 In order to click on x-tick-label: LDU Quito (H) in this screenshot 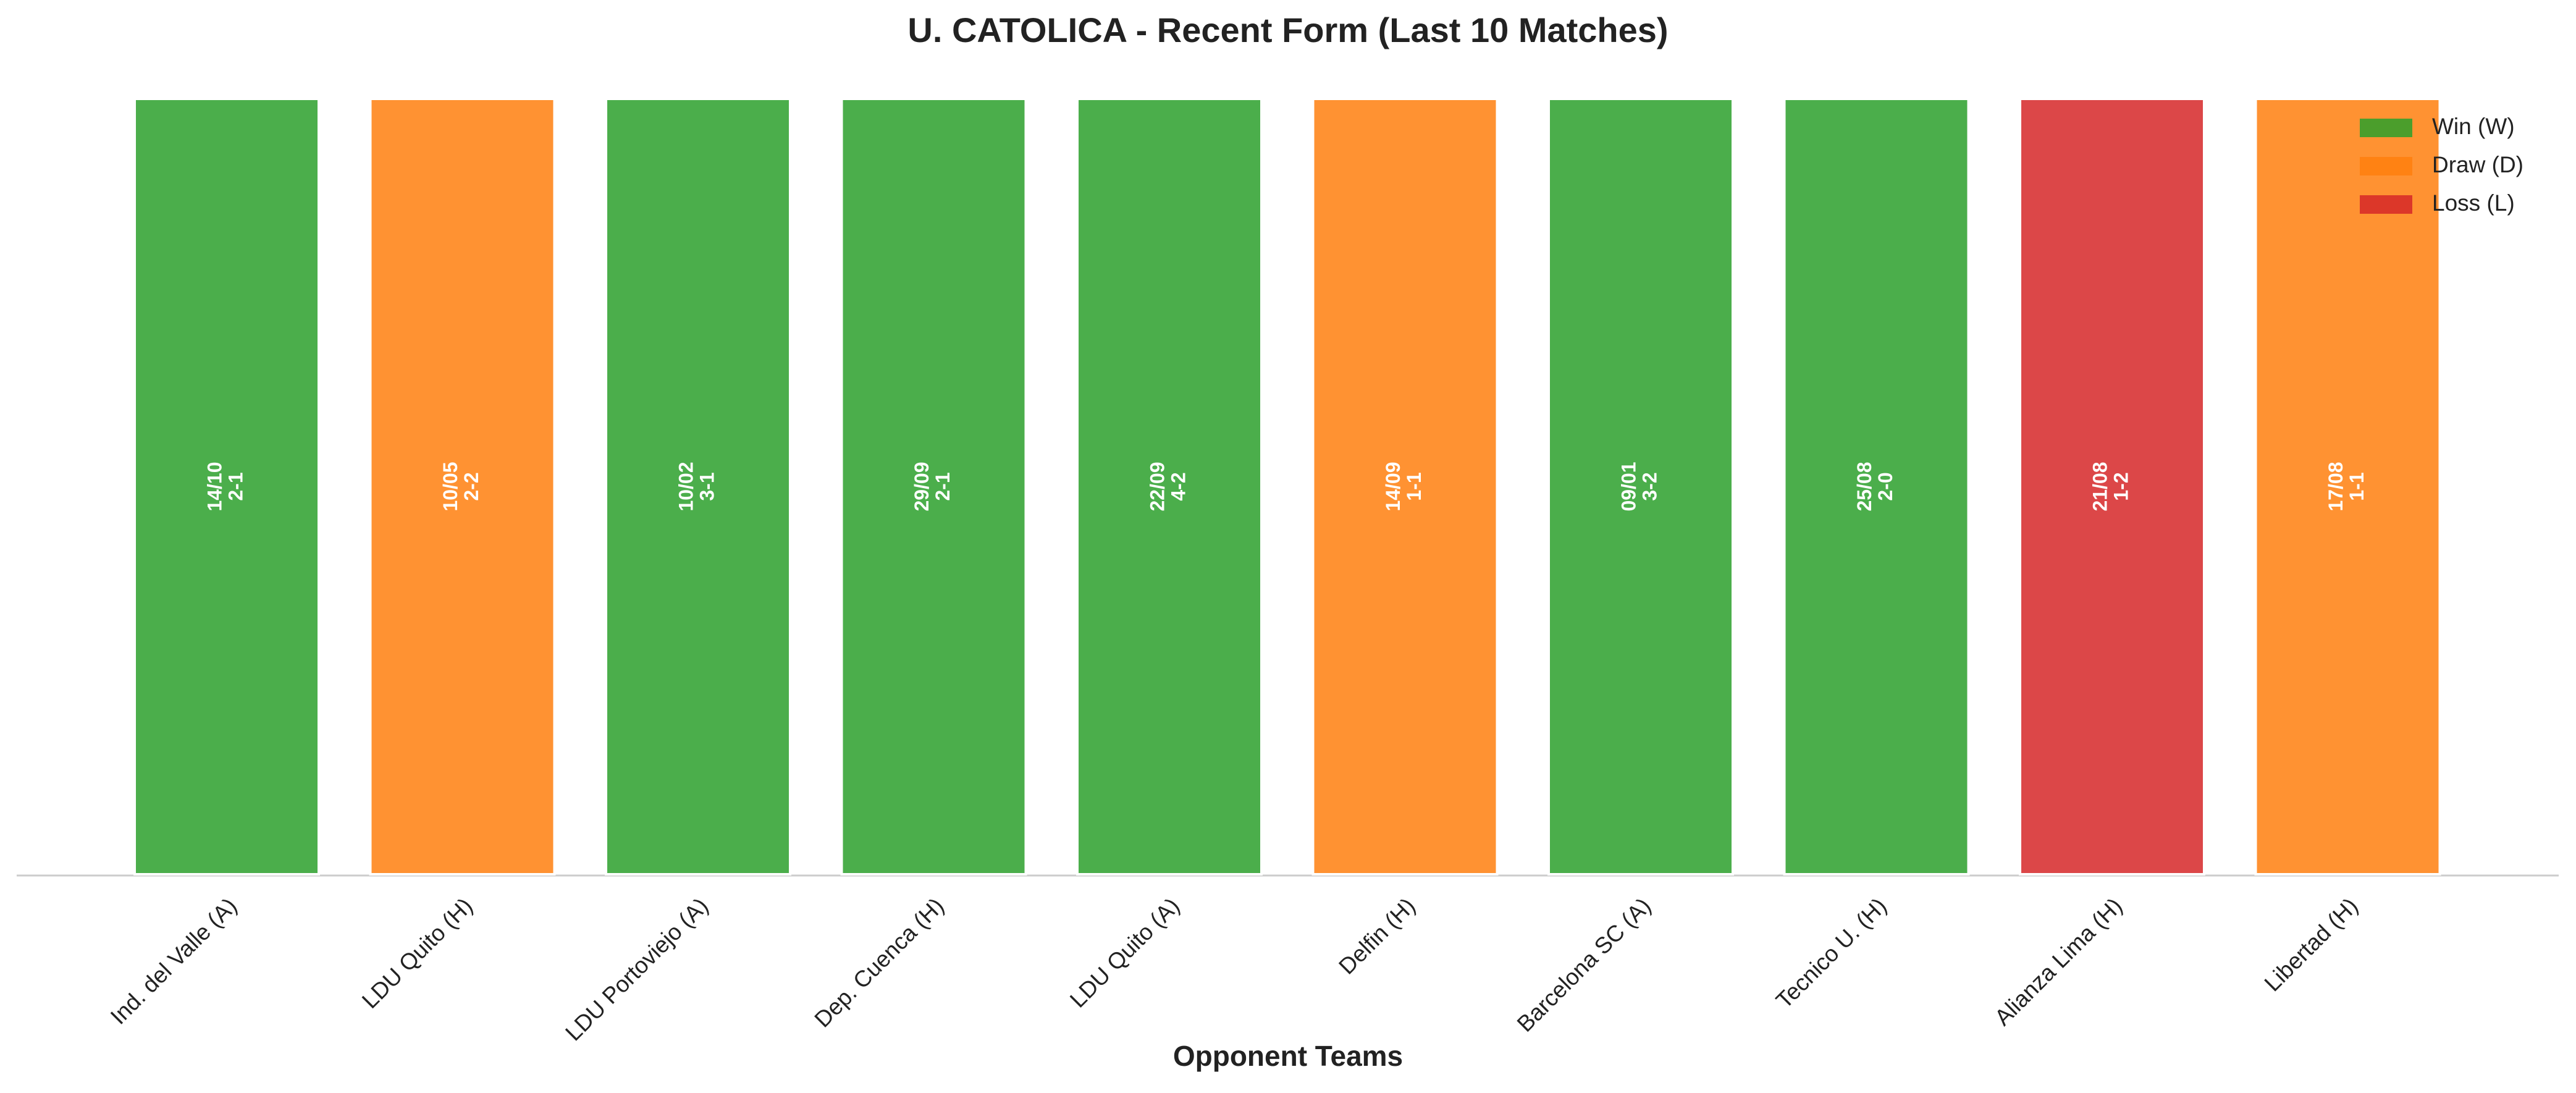, I will do `click(417, 953)`.